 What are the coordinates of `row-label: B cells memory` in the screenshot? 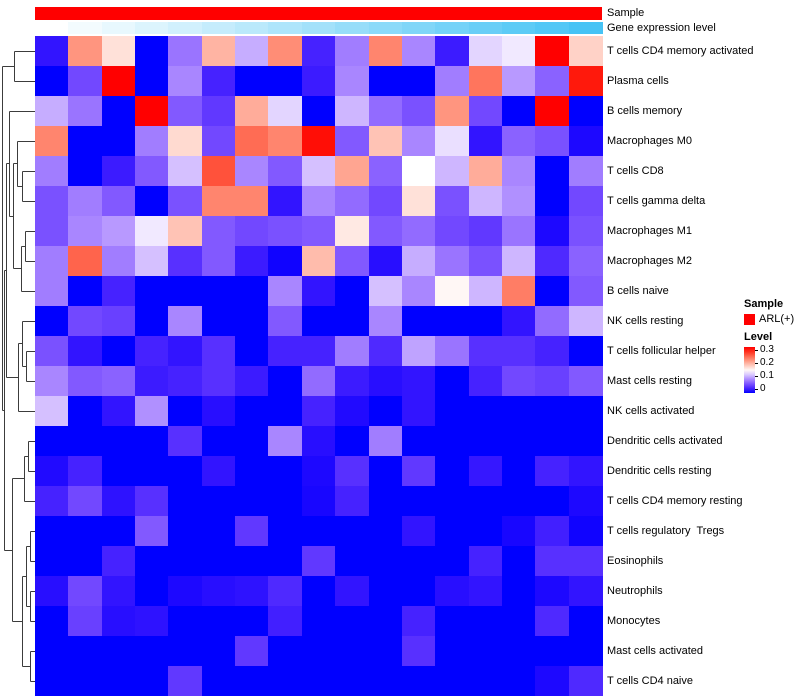 It's located at (645, 111).